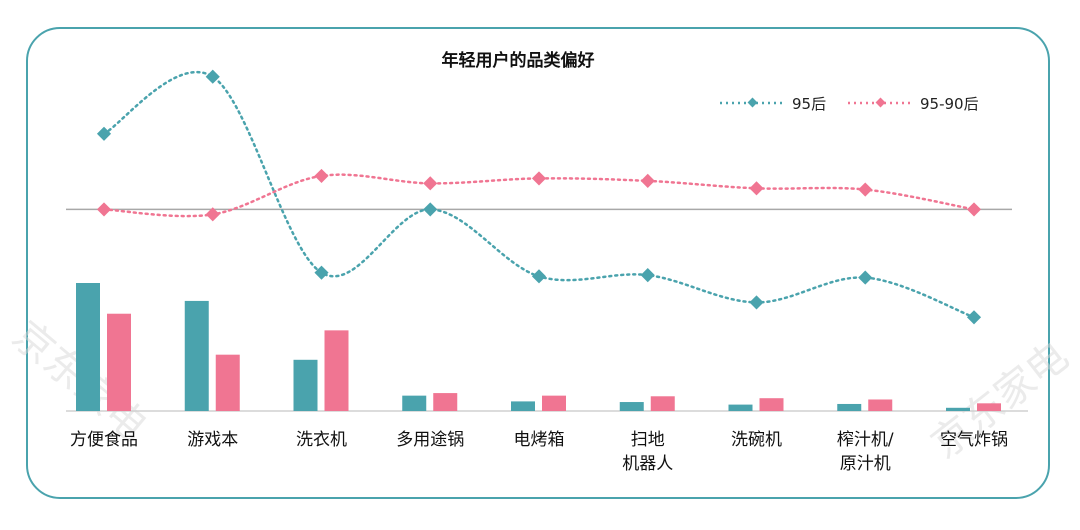 This screenshot has height=530, width=1080. Describe the element at coordinates (430, 440) in the screenshot. I see `category-label-3-0: 多用途锅` at that location.